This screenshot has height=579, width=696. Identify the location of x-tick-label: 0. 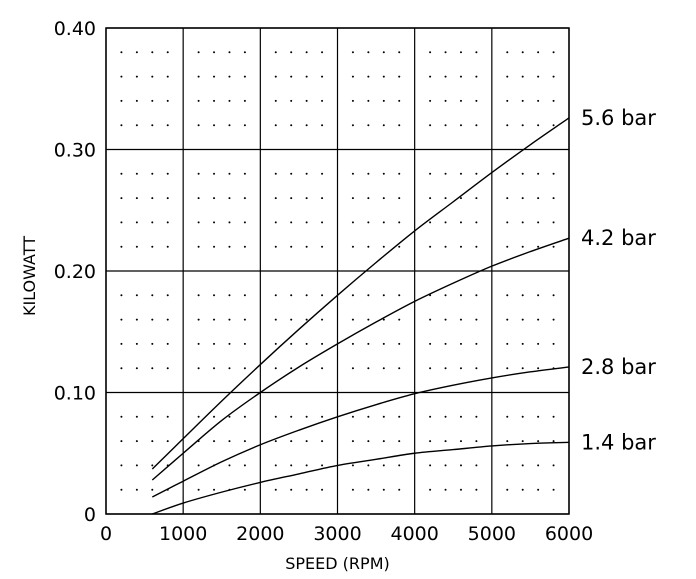
(106, 534).